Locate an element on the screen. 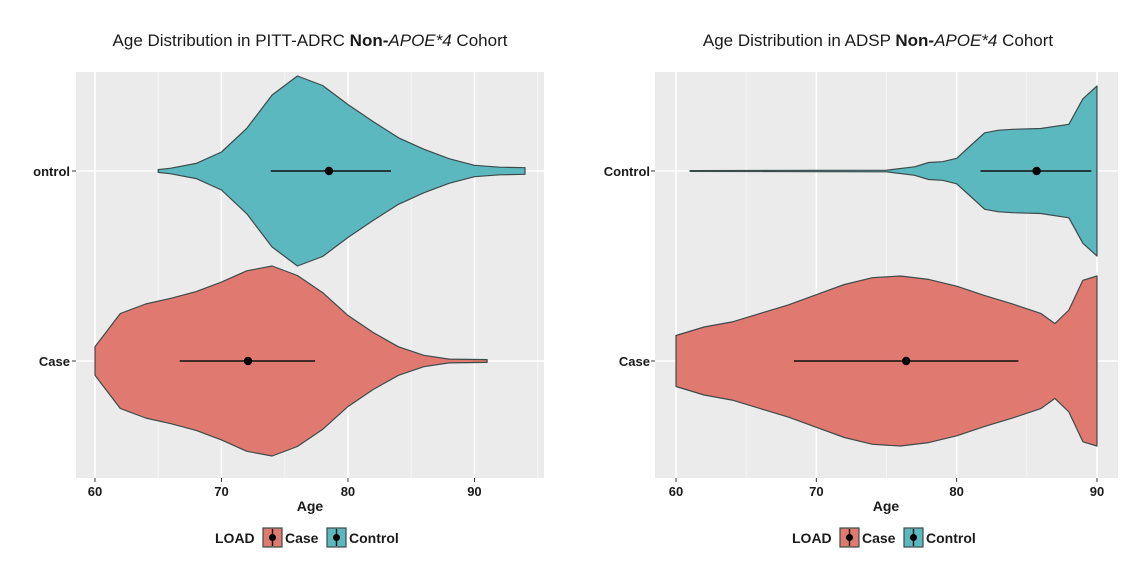 The image size is (1126, 566). right-legend-label-control: Control is located at coordinates (951, 538).